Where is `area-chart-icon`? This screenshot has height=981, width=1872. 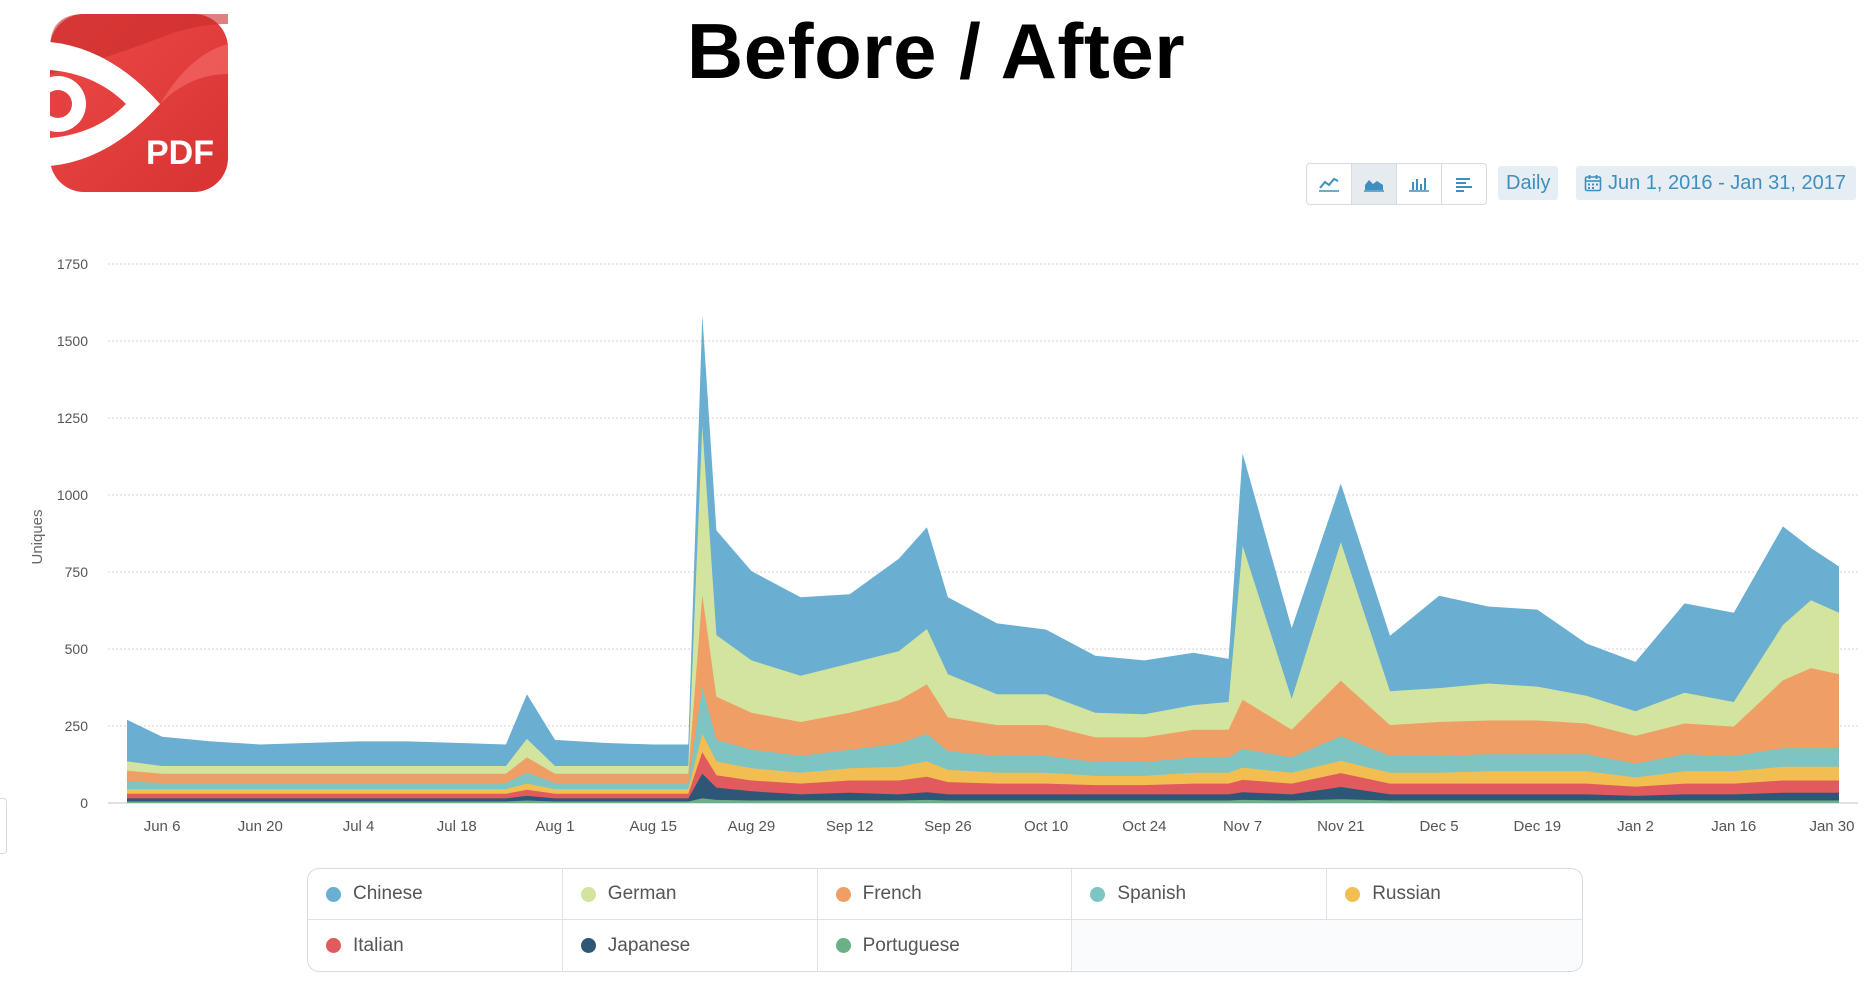
area-chart-icon is located at coordinates (1374, 186).